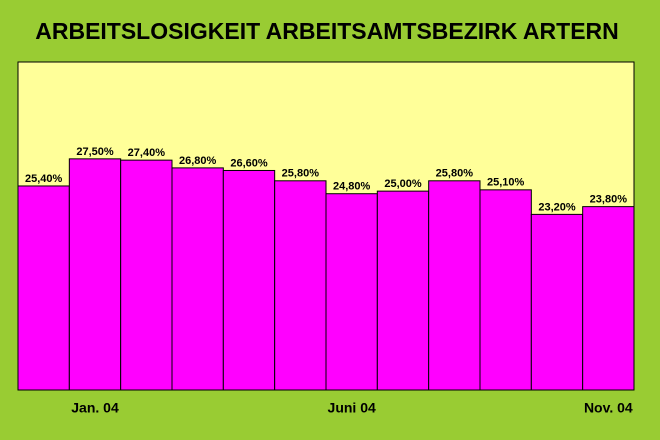 The width and height of the screenshot is (660, 440). Describe the element at coordinates (506, 183) in the screenshot. I see `value-label: 25,10%` at that location.